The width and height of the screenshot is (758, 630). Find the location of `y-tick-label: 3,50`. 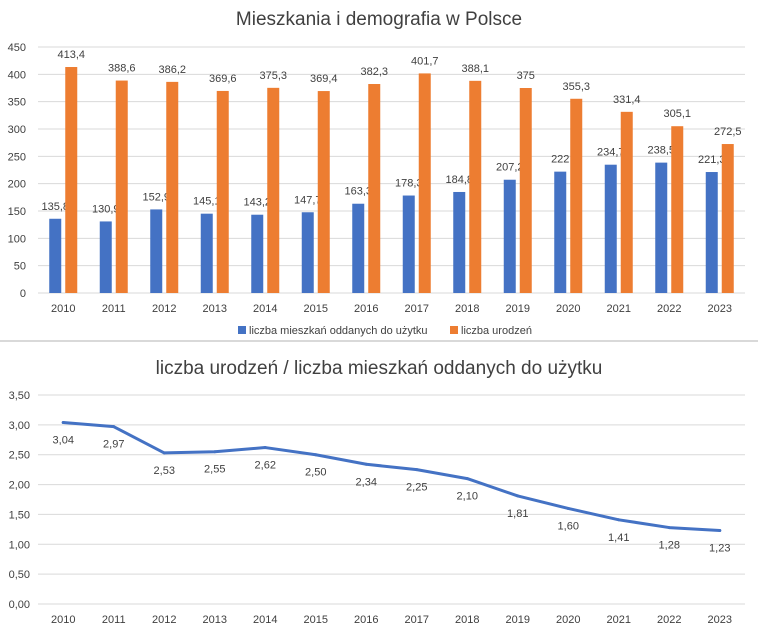

y-tick-label: 3,50 is located at coordinates (19, 396).